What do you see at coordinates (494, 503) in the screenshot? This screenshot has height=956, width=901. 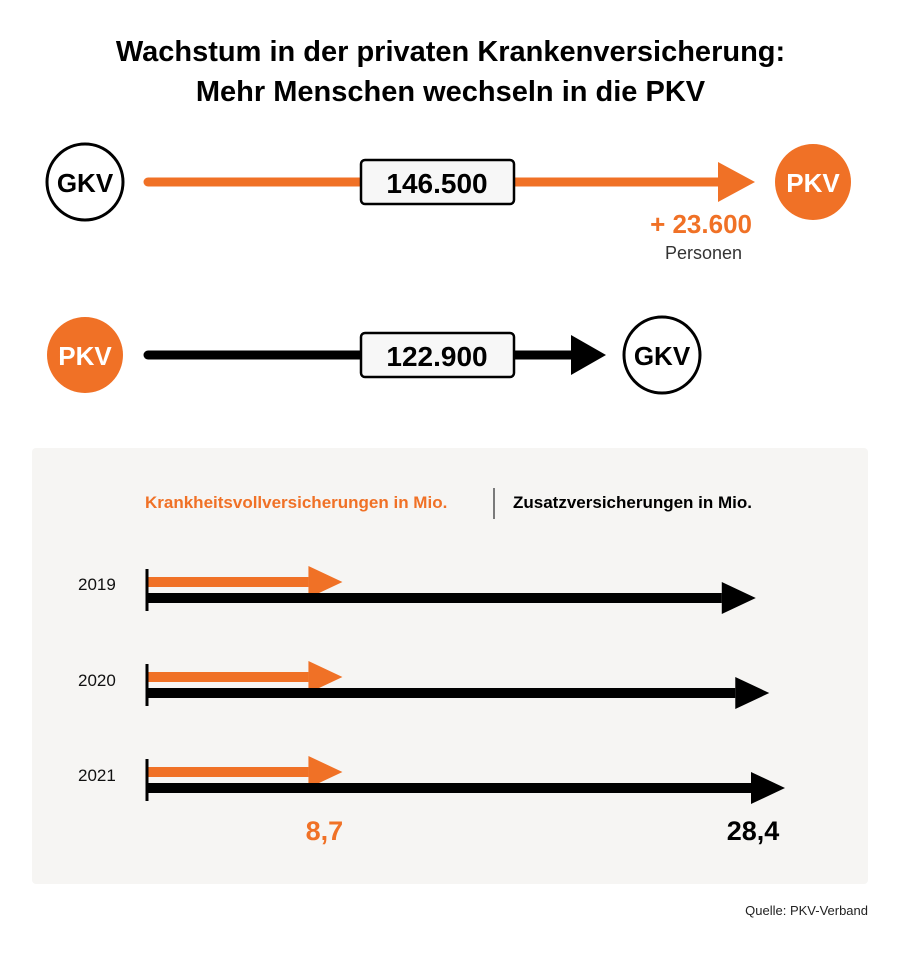 I see `legend-divider` at bounding box center [494, 503].